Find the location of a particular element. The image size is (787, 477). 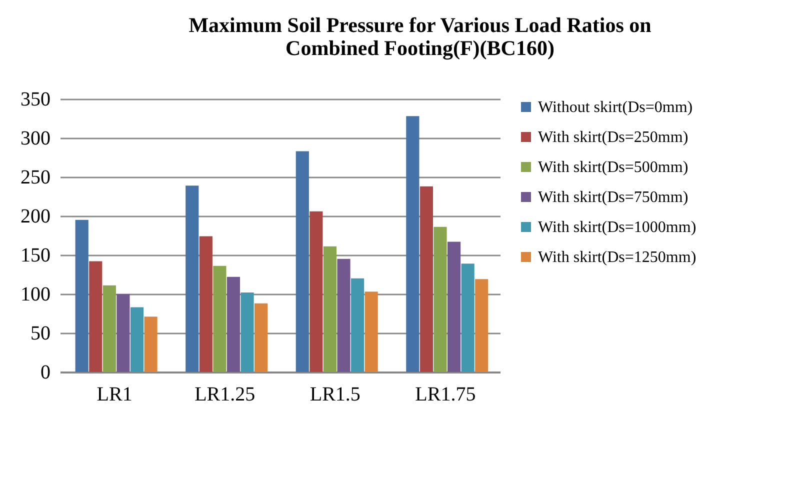

x-tick-label: LR1.25 is located at coordinates (225, 395).